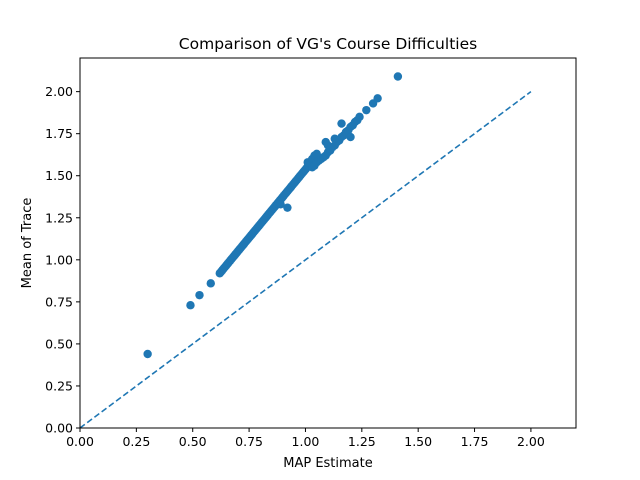 This screenshot has width=640, height=480. I want to click on chart-title: Comparison of VG's Course Difficulties, so click(328, 44).